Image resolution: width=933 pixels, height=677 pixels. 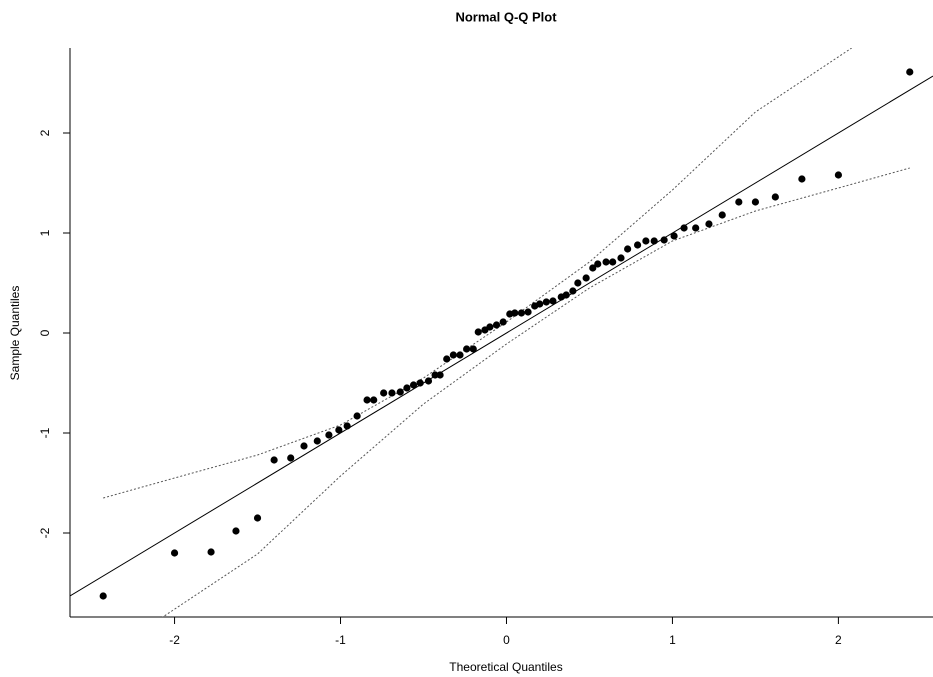 I want to click on y-tick-label: 2, so click(x=45, y=132).